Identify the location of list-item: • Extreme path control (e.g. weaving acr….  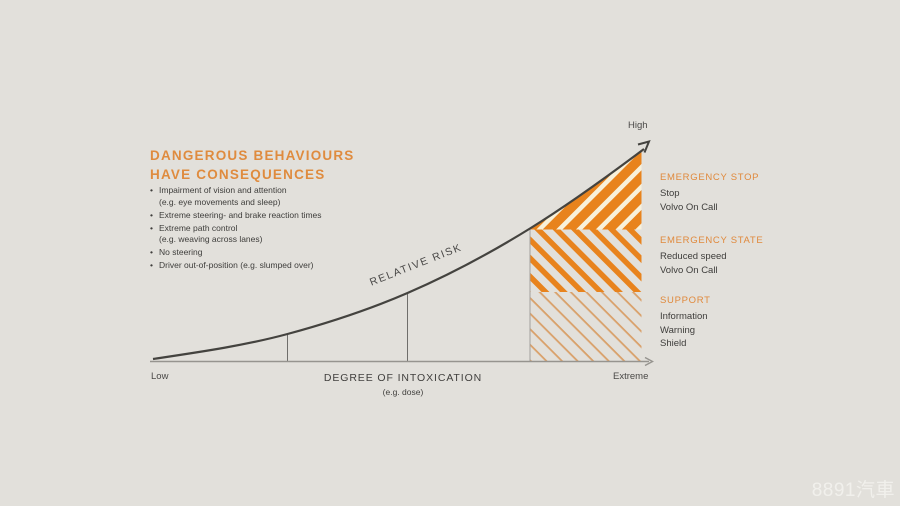
(290, 234).